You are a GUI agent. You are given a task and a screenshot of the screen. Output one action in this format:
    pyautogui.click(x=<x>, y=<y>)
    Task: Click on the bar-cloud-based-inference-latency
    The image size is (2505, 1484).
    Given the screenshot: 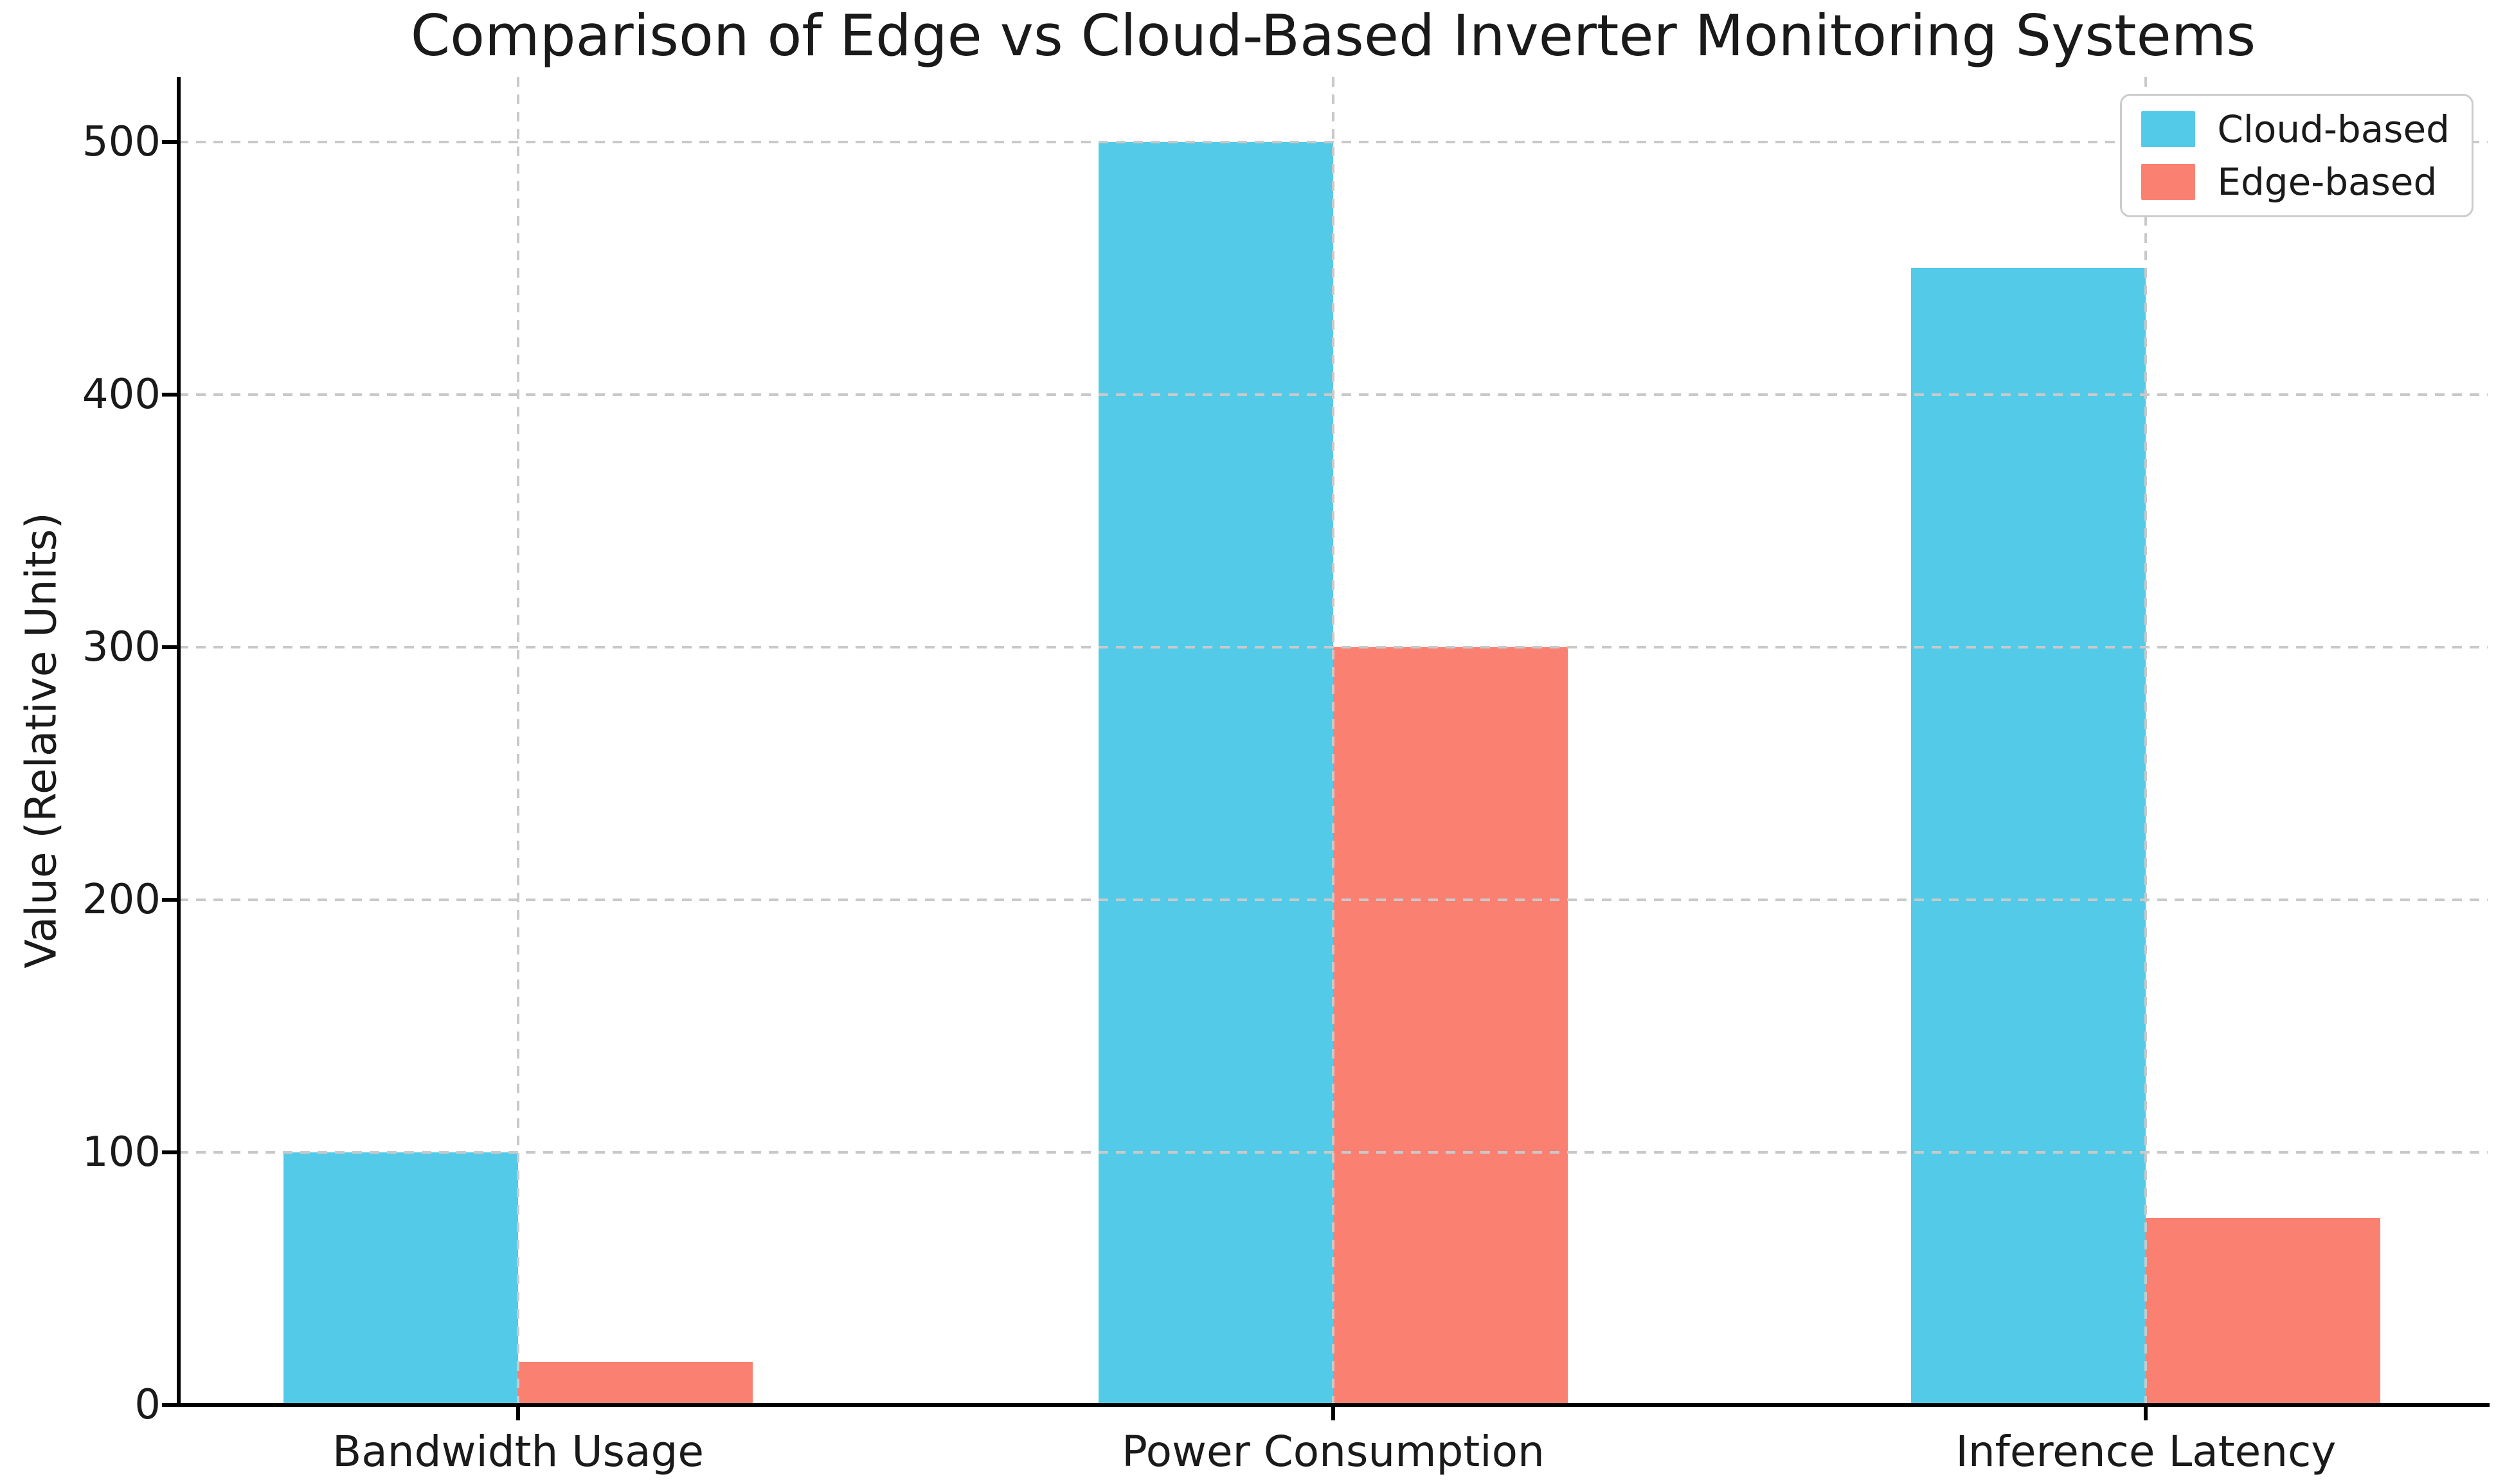 What is the action you would take?
    pyautogui.click(x=2029, y=836)
    